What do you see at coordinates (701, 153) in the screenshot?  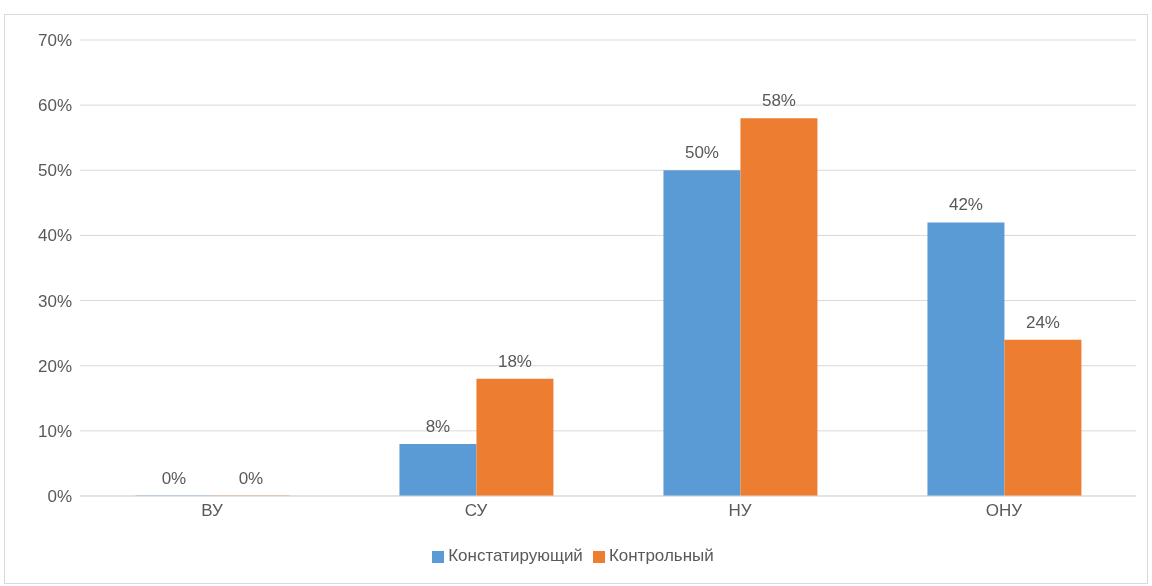 I see `data-label: 50%` at bounding box center [701, 153].